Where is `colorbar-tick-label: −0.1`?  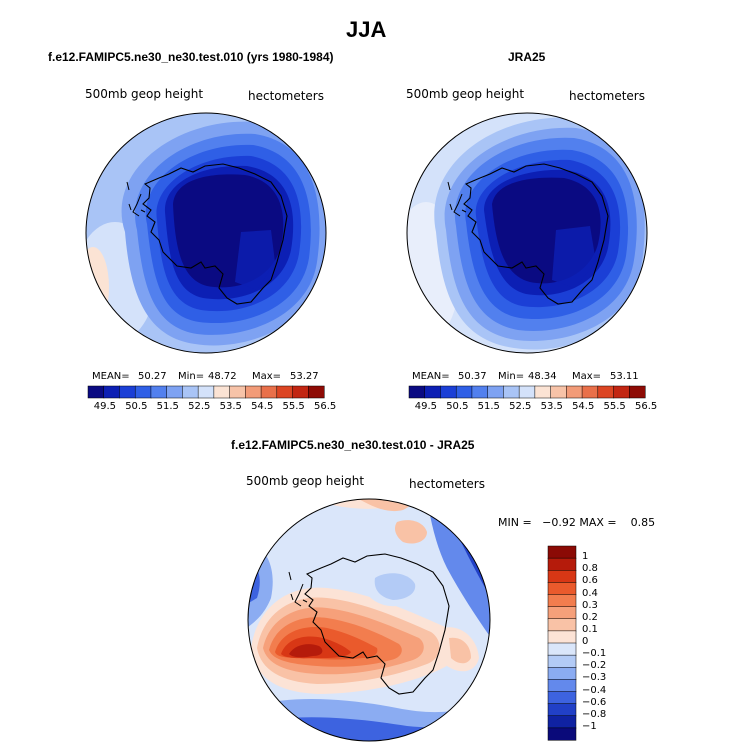 colorbar-tick-label: −0.1 is located at coordinates (594, 654).